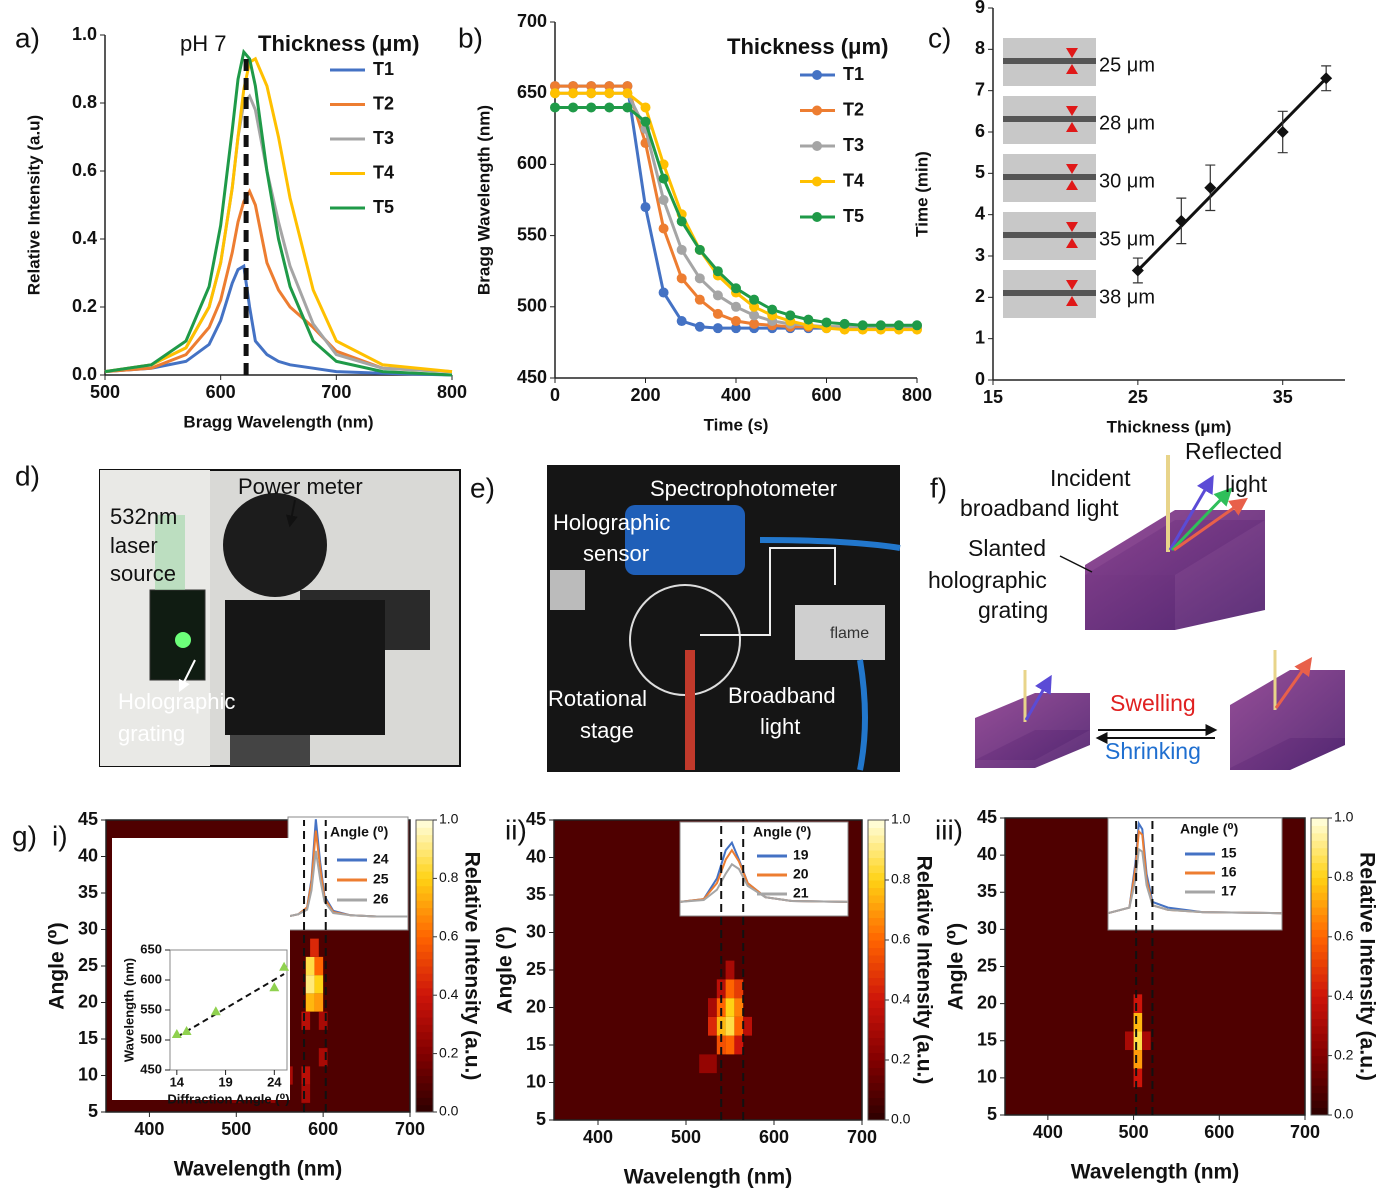 The image size is (1382, 1189). What do you see at coordinates (980, 48) in the screenshot?
I see `y-tick-label: 8` at bounding box center [980, 48].